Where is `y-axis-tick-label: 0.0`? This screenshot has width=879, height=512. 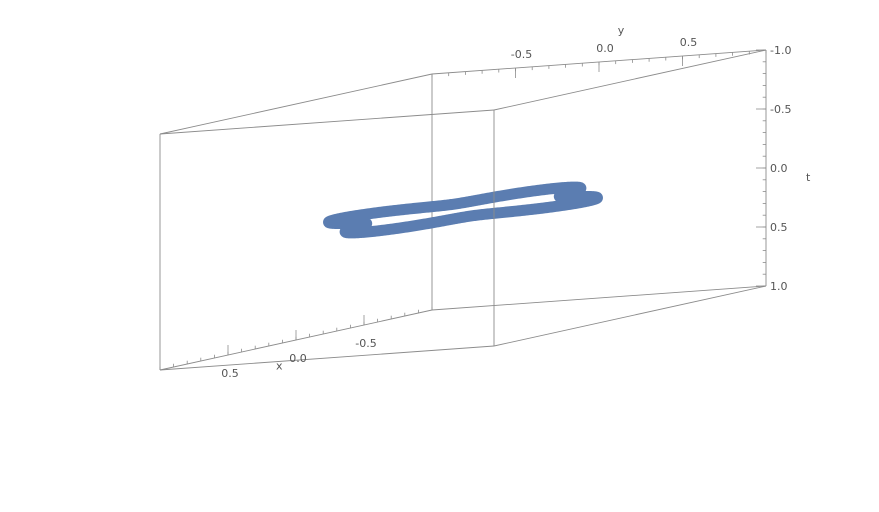
y-axis-tick-label: 0.0 is located at coordinates (605, 48).